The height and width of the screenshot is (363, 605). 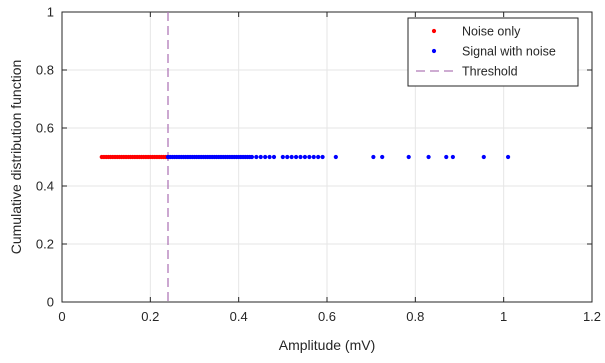 What do you see at coordinates (16, 157) in the screenshot?
I see `y-axis-label: Cumulative distribution function` at bounding box center [16, 157].